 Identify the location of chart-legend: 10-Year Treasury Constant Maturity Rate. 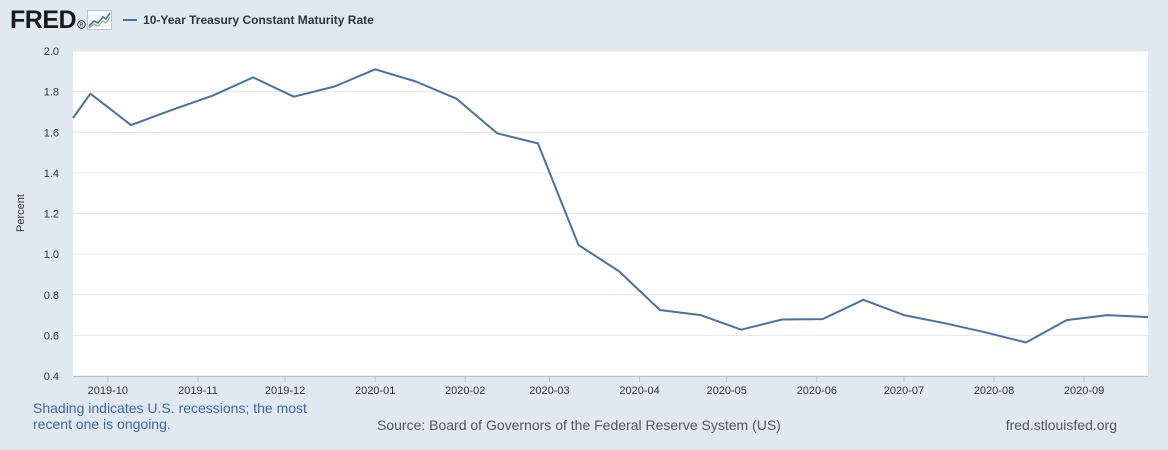
(248, 20).